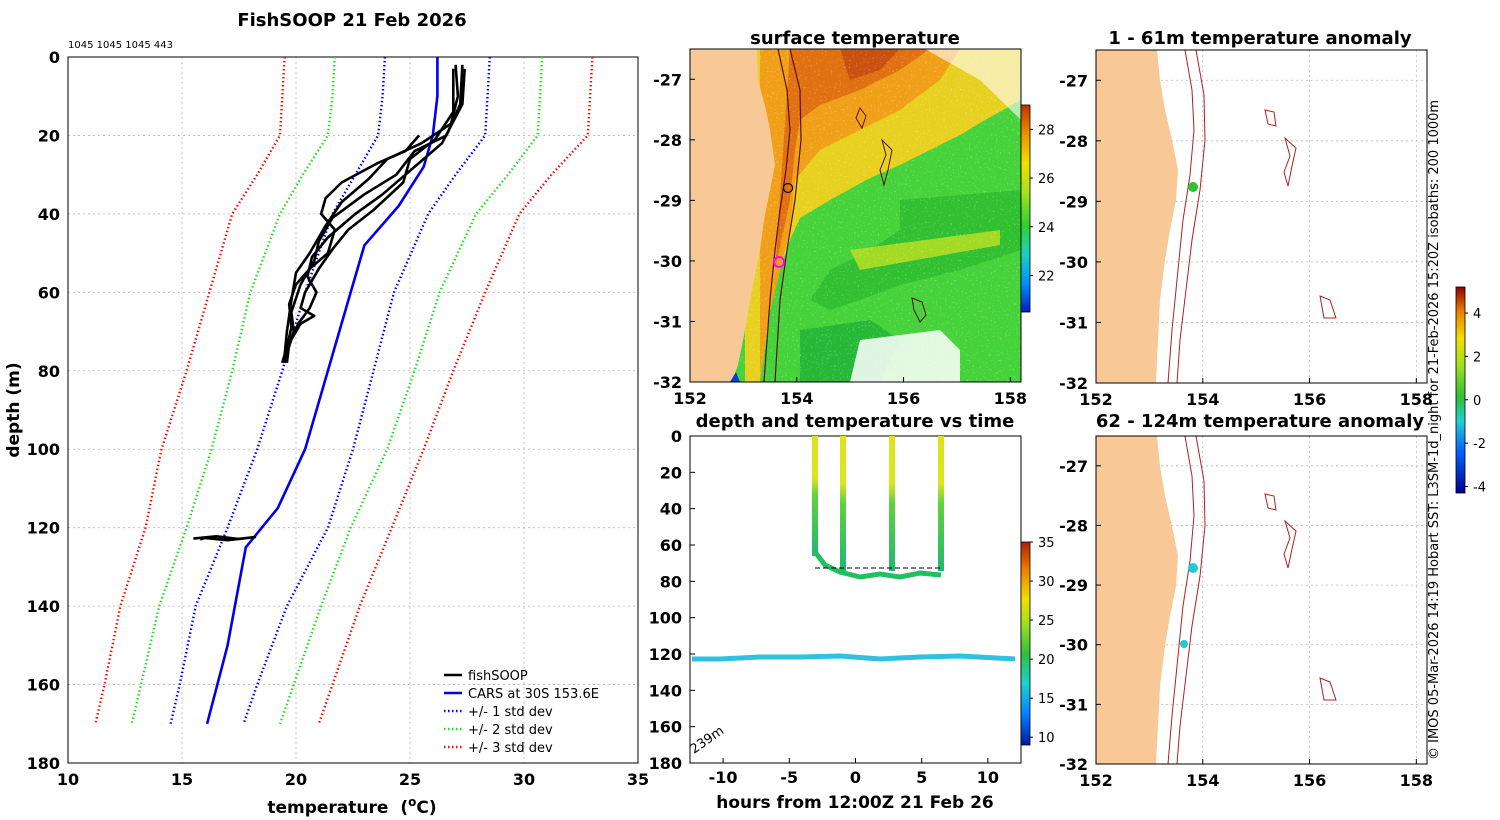  I want to click on profile-xtick-label: 30, so click(524, 779).